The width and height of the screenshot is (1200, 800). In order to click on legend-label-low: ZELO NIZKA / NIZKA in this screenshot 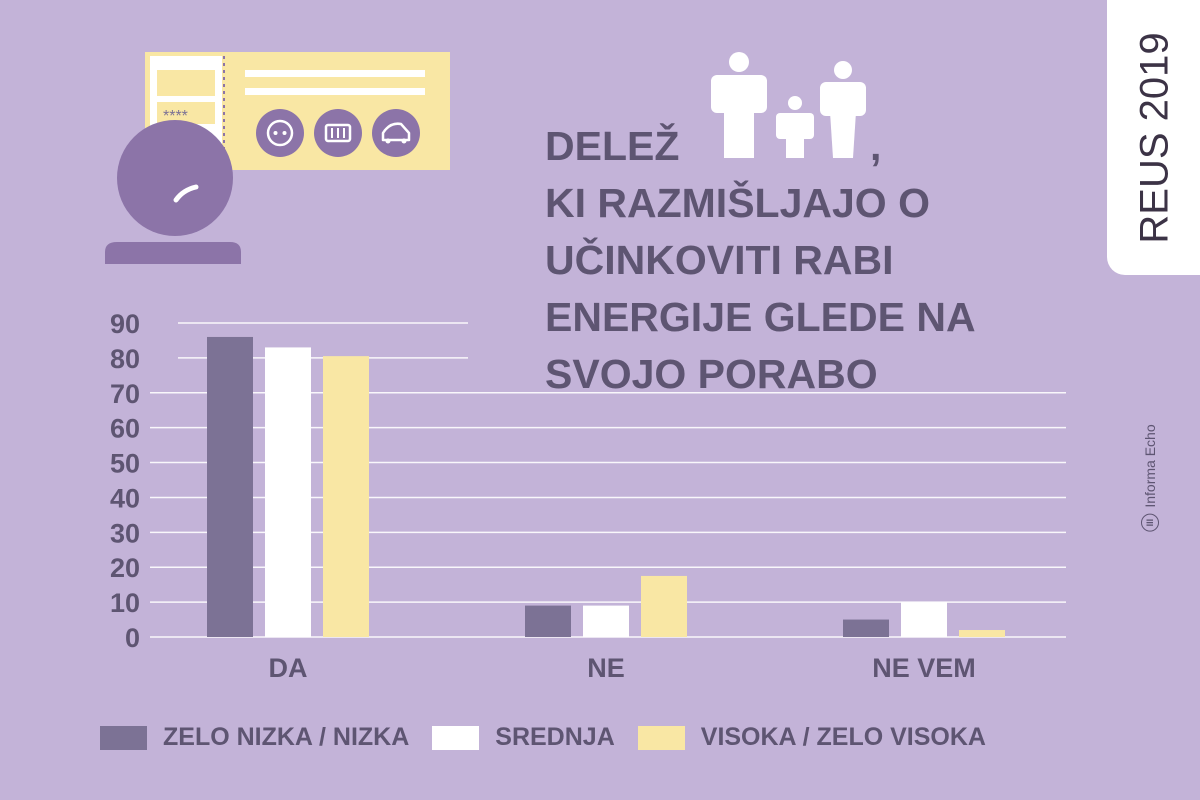, I will do `click(286, 737)`.